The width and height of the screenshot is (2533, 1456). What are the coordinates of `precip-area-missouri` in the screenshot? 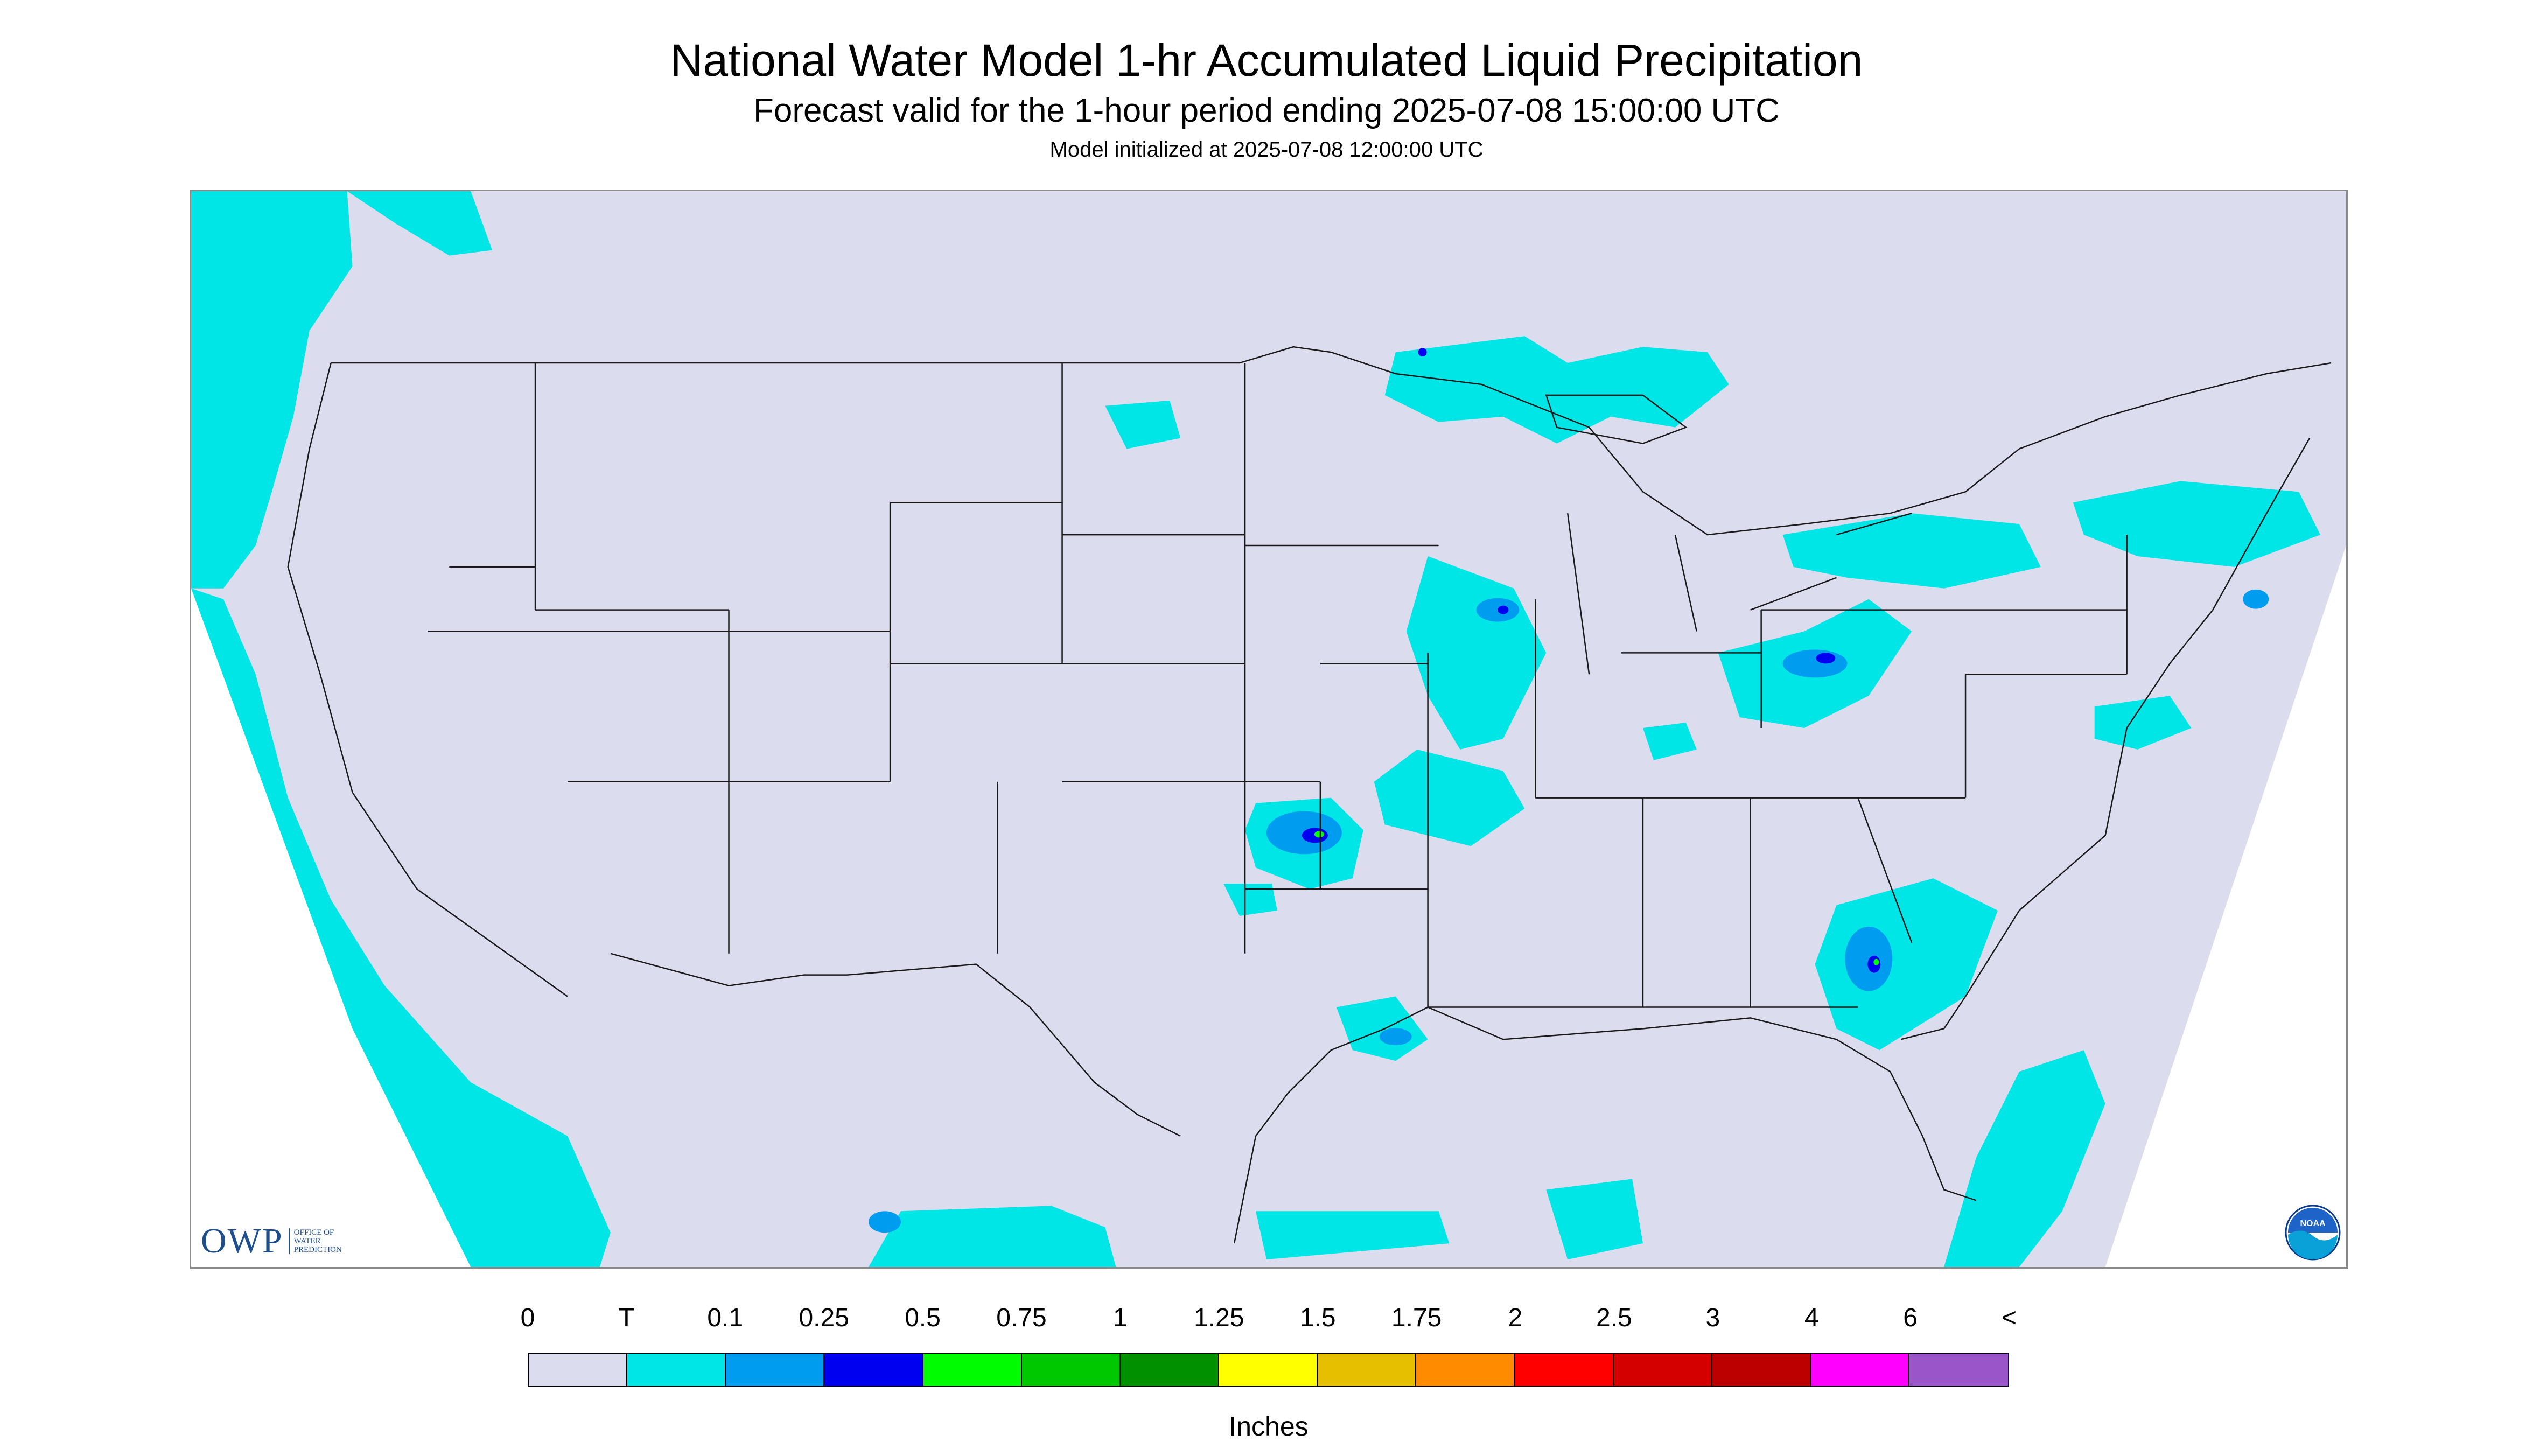 It's located at (1449, 797).